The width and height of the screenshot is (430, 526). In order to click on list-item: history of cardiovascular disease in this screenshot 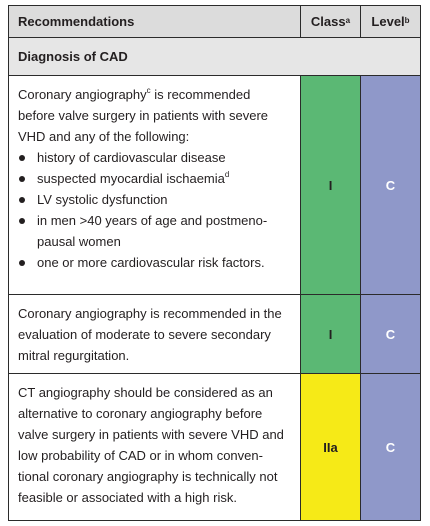, I will do `click(154, 157)`.